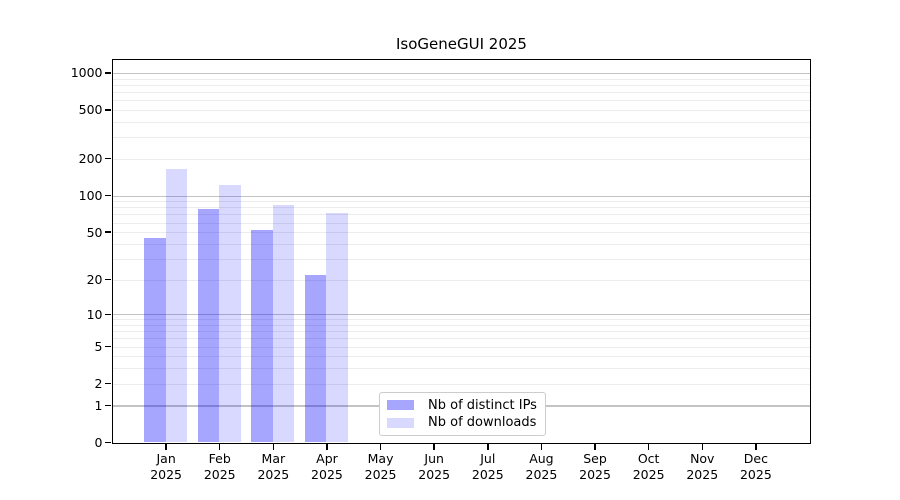 Image resolution: width=900 pixels, height=500 pixels. I want to click on x-tick-month: Apr, so click(327, 458).